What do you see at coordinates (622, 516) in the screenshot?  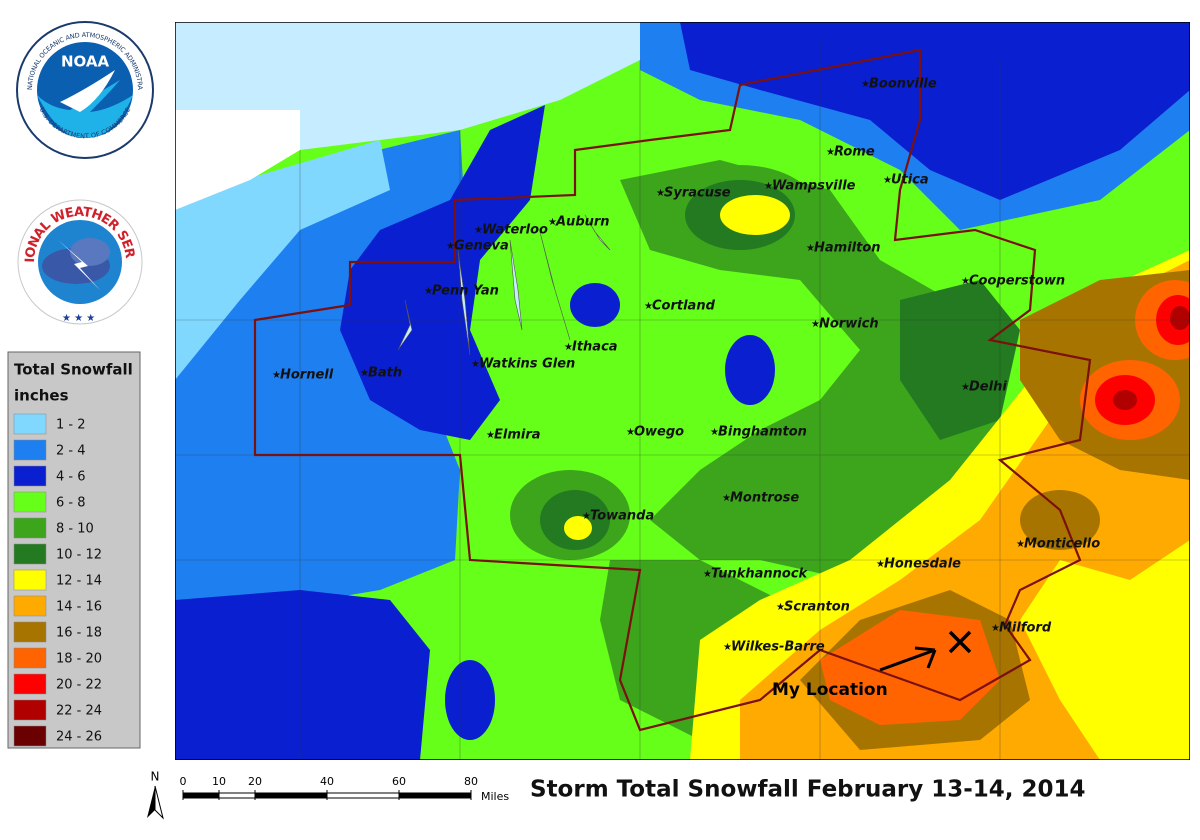 I see `city-label: Towanda` at bounding box center [622, 516].